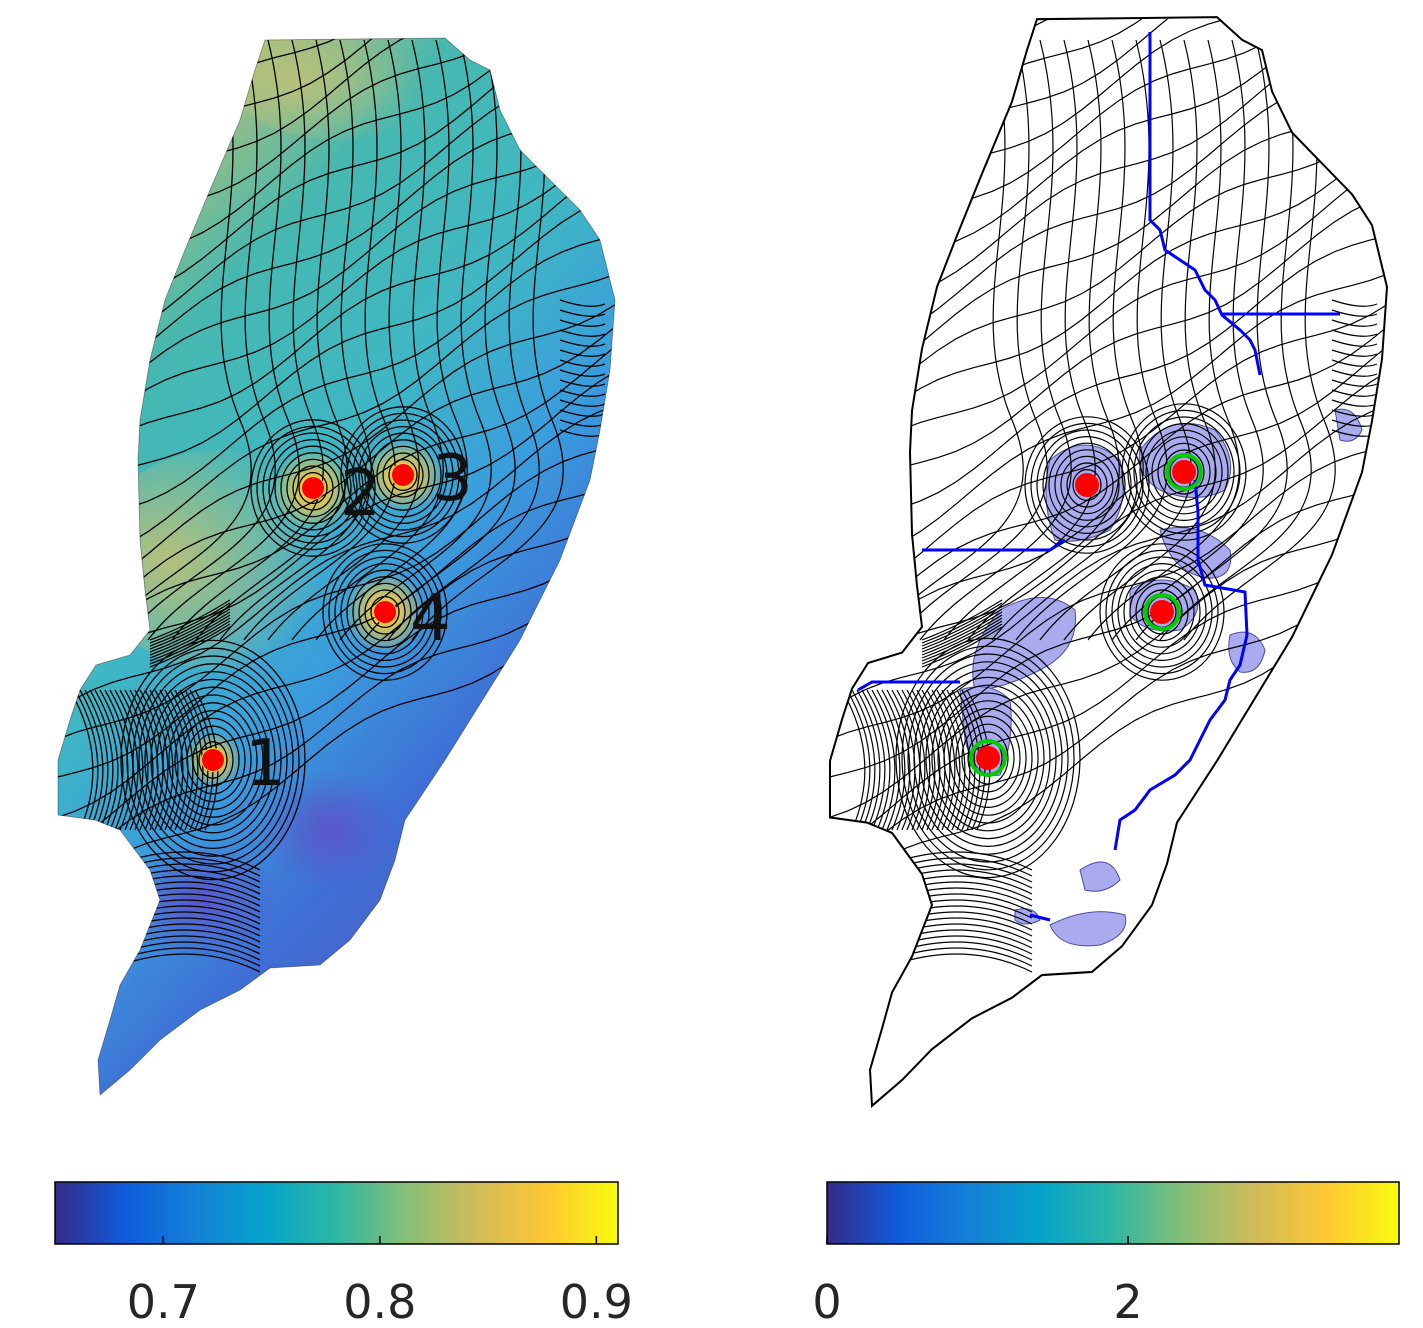 The image size is (1423, 1328). What do you see at coordinates (1086, 615) in the screenshot?
I see `right-wells` at bounding box center [1086, 615].